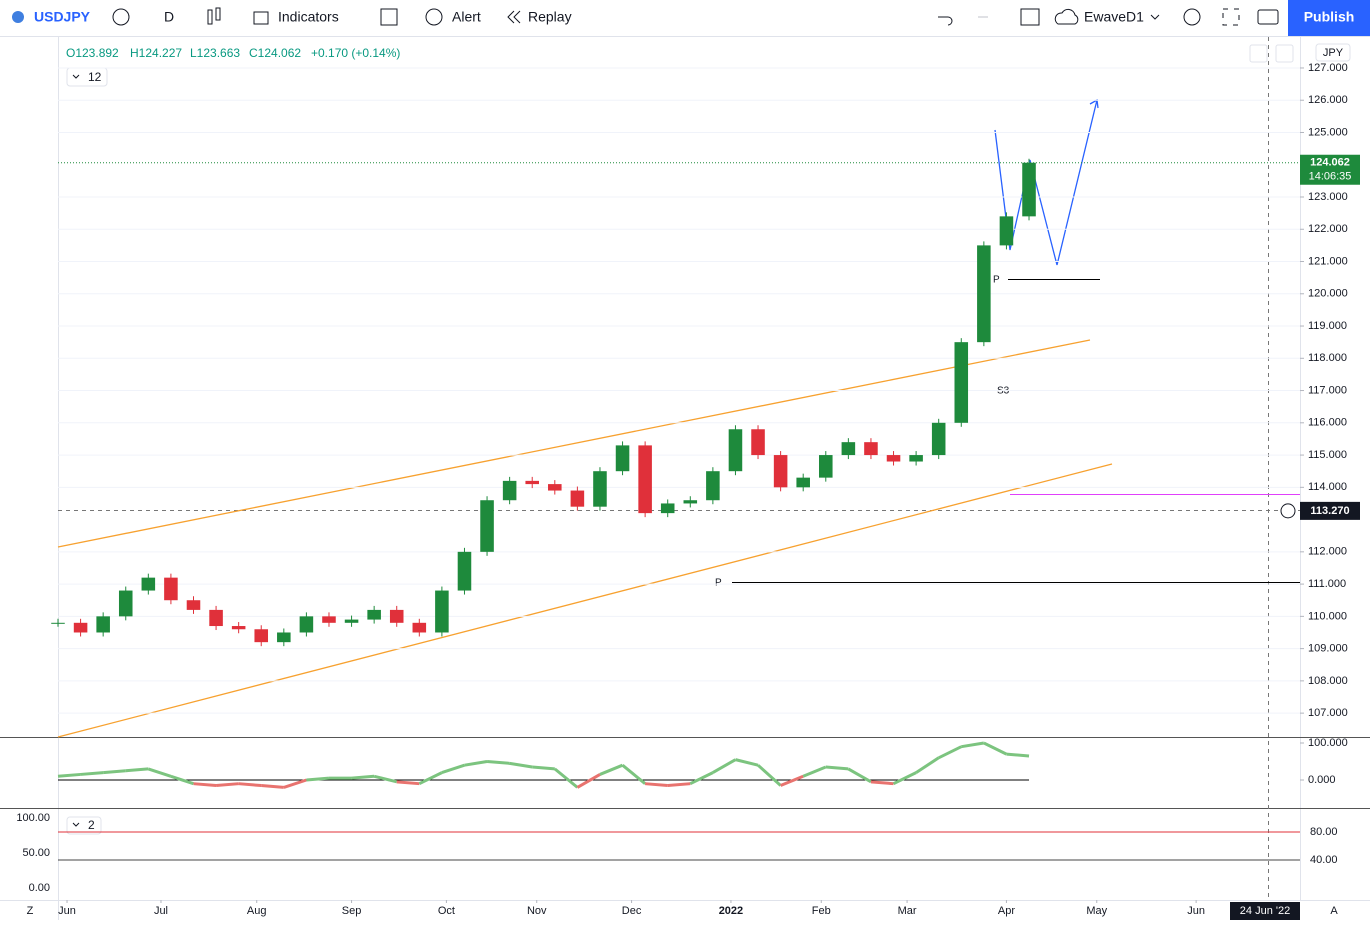 The height and width of the screenshot is (933, 1370). What do you see at coordinates (1258, 53) in the screenshot?
I see `scroll-button` at bounding box center [1258, 53].